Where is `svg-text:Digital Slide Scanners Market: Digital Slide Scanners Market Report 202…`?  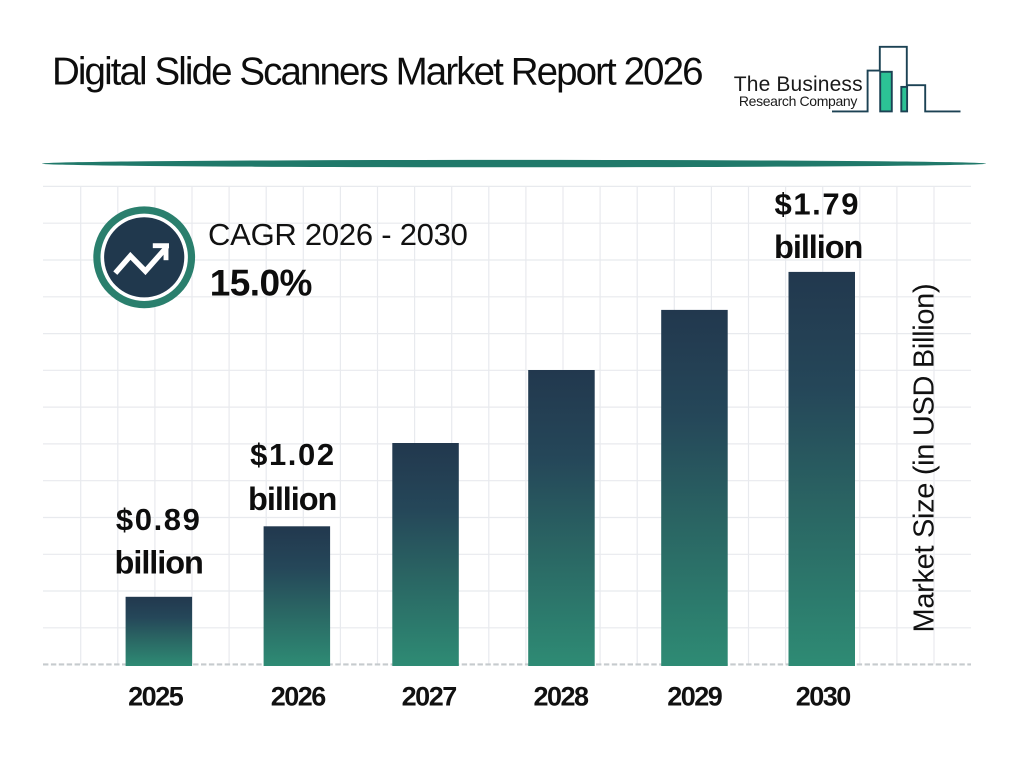 svg-text:Digital Slide Scanners Market: Digital Slide Scanners Market Report 202… is located at coordinates (377, 71).